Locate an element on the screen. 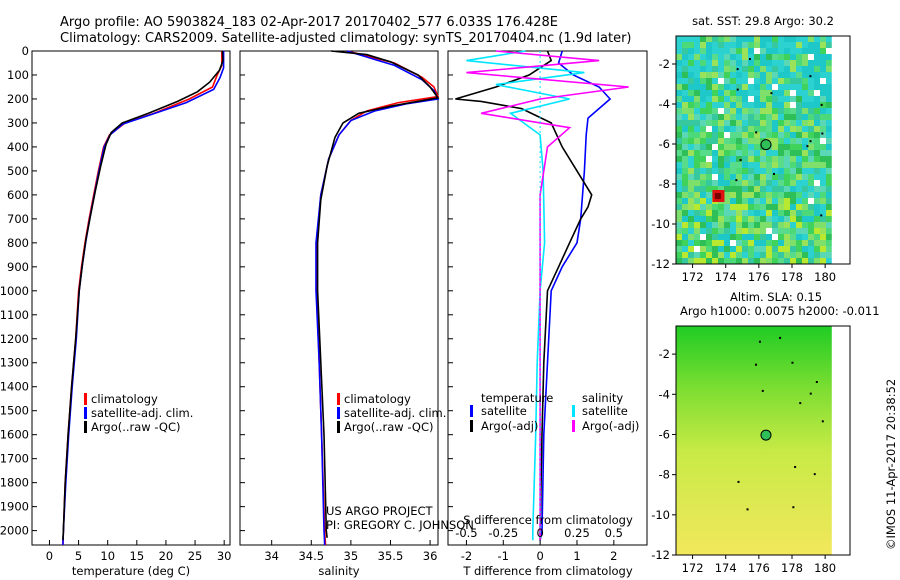 Image resolution: width=900 pixels, height=580 pixels. depth-tick-label: 2000 is located at coordinates (14, 531).